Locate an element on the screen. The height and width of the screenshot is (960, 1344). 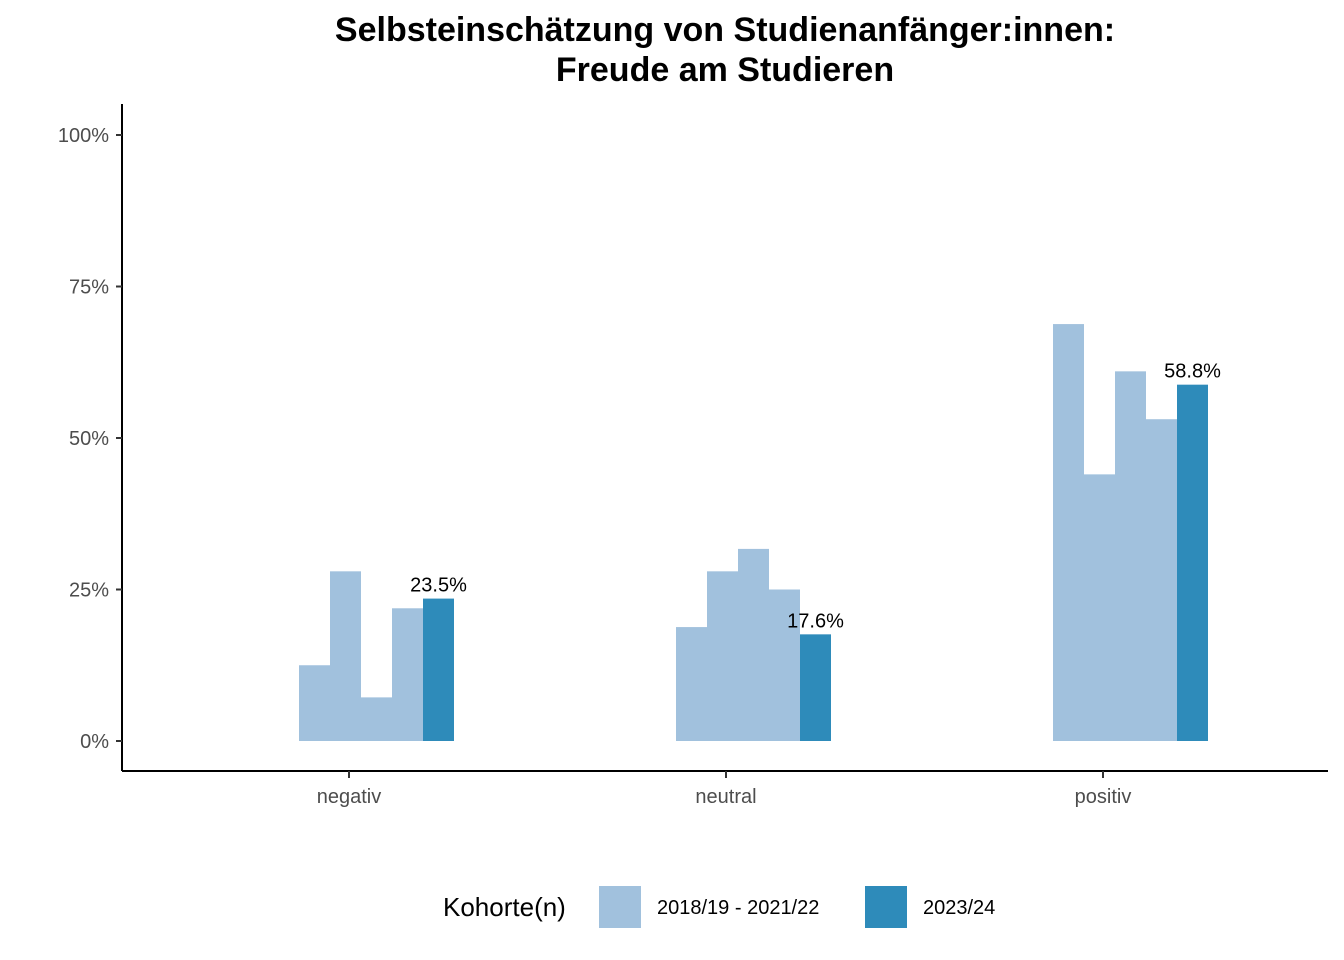
y-tick-label: 75% is located at coordinates (89, 288).